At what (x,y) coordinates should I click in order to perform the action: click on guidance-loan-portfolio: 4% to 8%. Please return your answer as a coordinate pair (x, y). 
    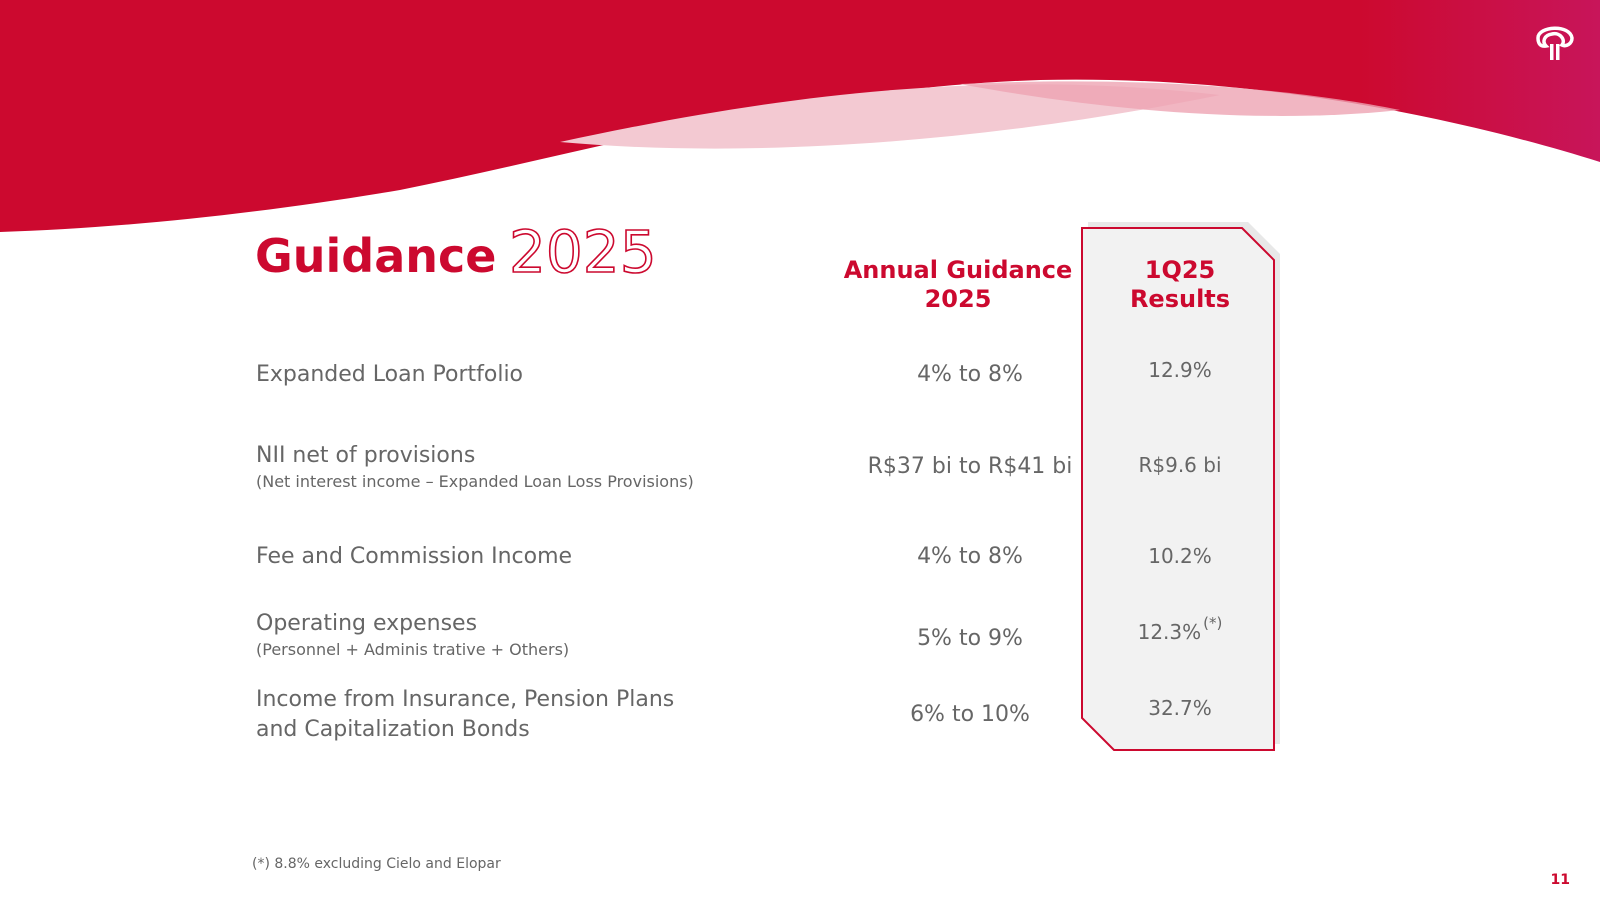
    Looking at the image, I should click on (970, 374).